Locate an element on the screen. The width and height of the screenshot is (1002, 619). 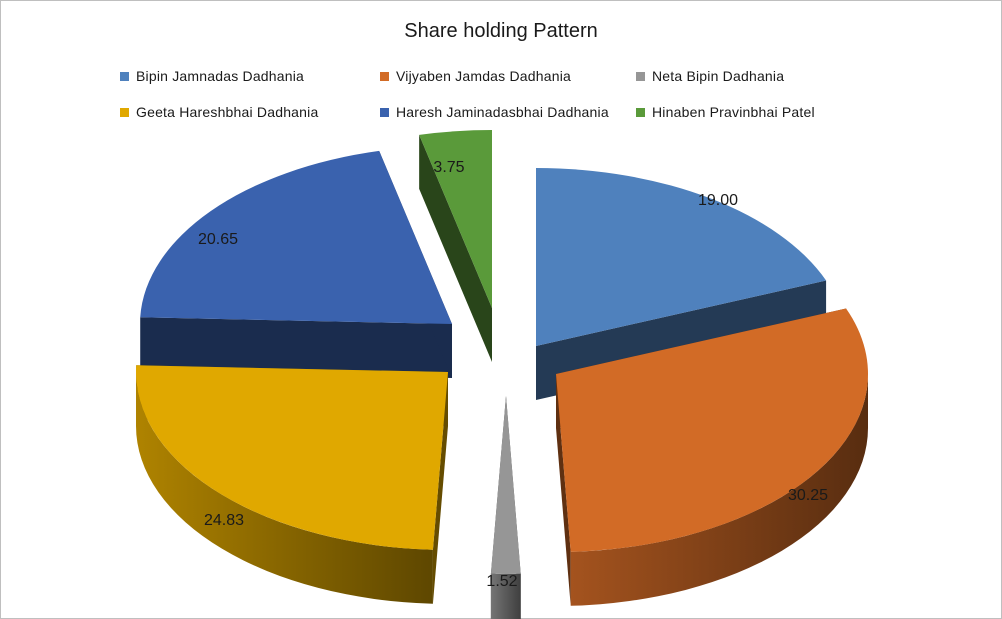
legend-item-vijyaben-jamdas-dadhania: Vijyaben Jamdas Dadhania is located at coordinates (475, 76).